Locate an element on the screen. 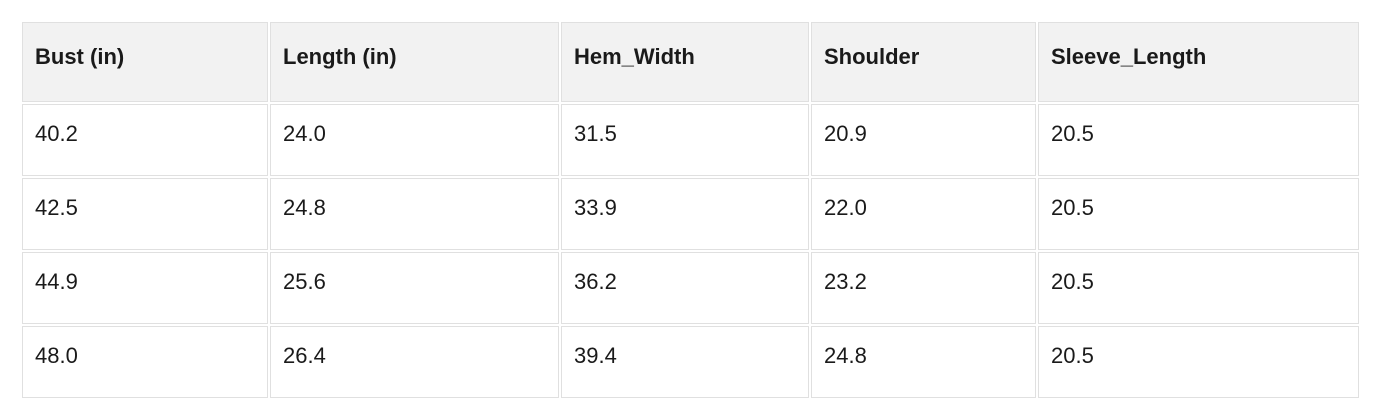 The width and height of the screenshot is (1381, 413). column-header: Bust (in) is located at coordinates (145, 62).